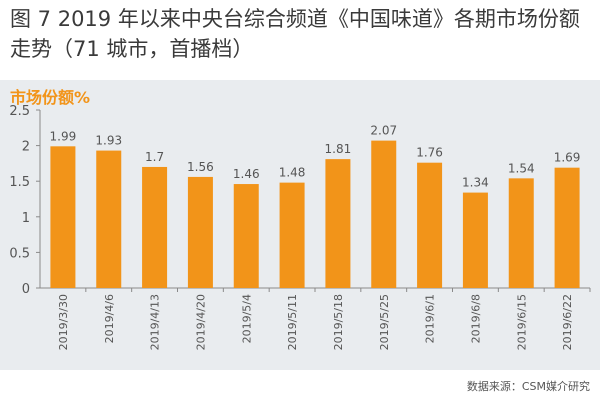 This screenshot has height=404, width=600. Describe the element at coordinates (384, 322) in the screenshot. I see `x-tick-label: 2019/5/25` at that location.